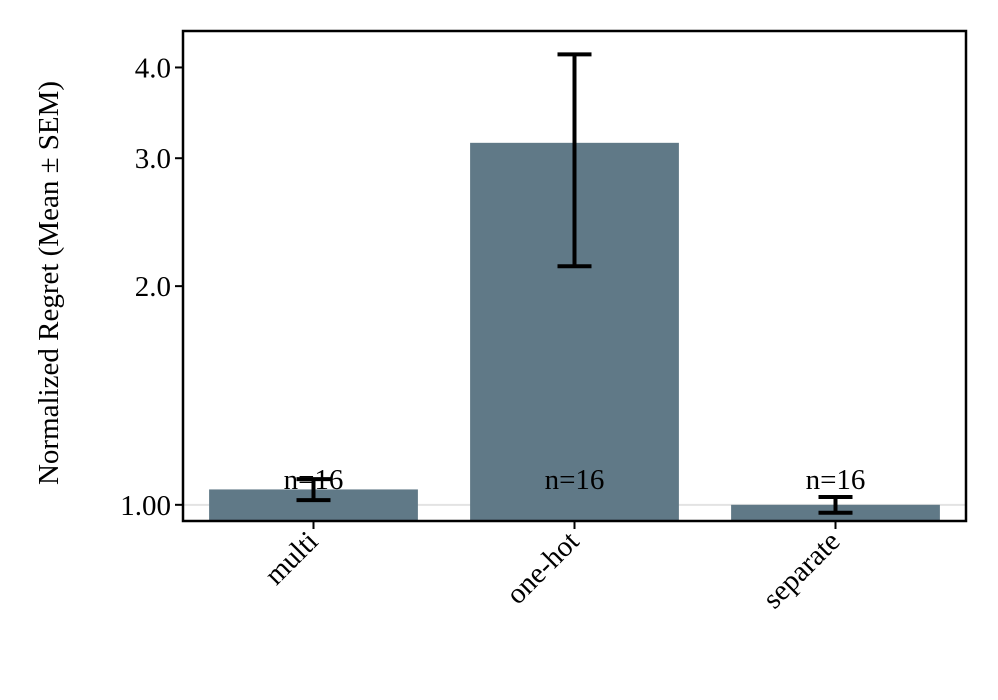 This screenshot has width=998, height=700. Describe the element at coordinates (49, 283) in the screenshot. I see `y-axis-label: Normalized Regret (Mean ± SEM)` at that location.